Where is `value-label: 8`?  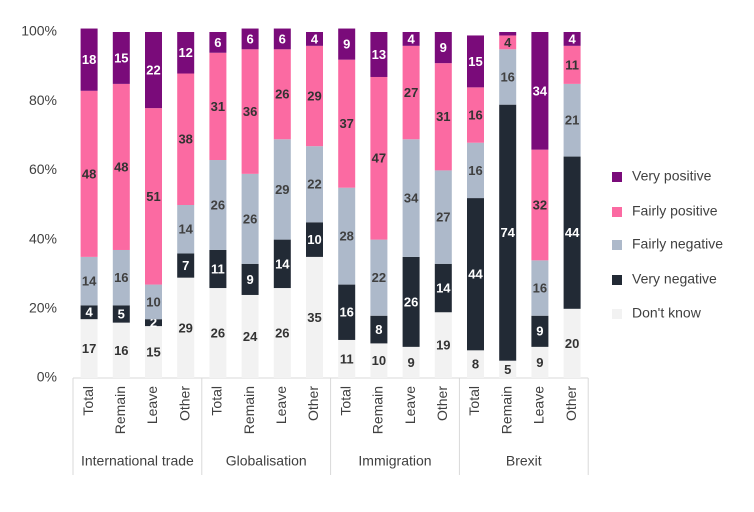
value-label: 8 is located at coordinates (378, 329).